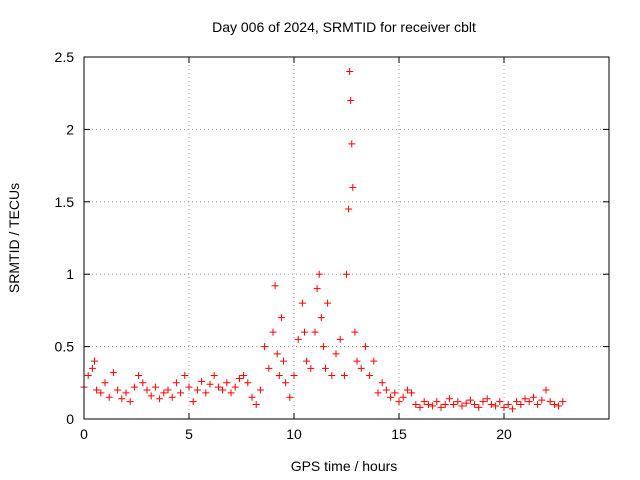 The width and height of the screenshot is (640, 480). What do you see at coordinates (84, 434) in the screenshot?
I see `x-tick-label: 0` at bounding box center [84, 434].